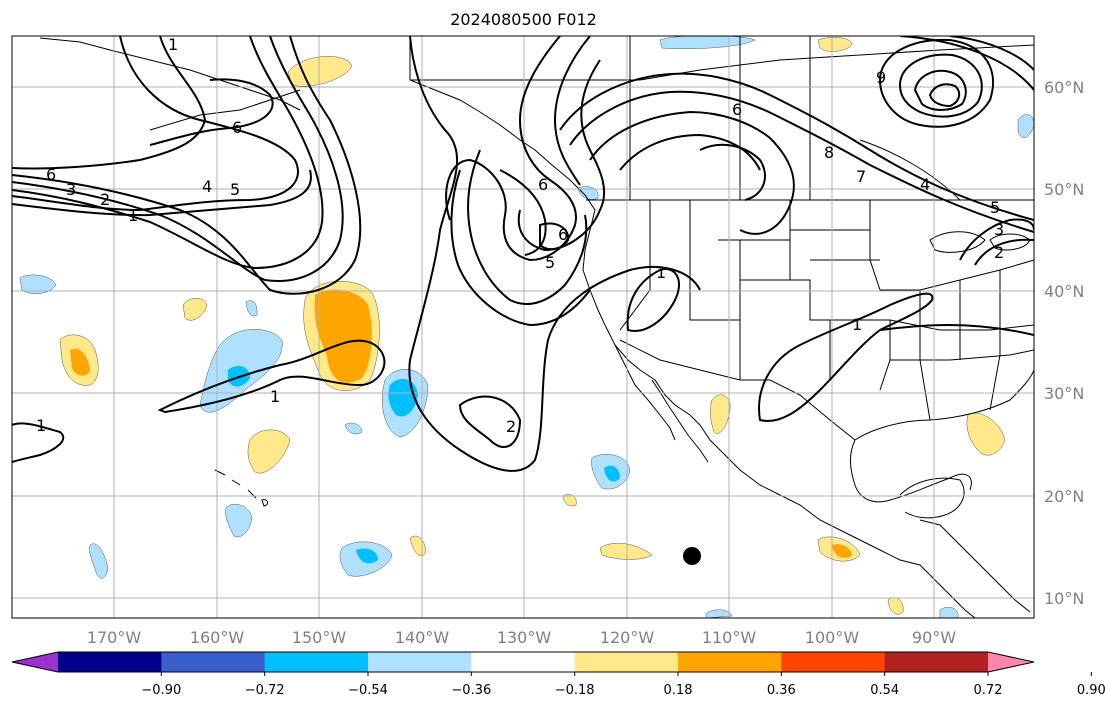  I want to click on lat-label: 10°N, so click(1064, 598).